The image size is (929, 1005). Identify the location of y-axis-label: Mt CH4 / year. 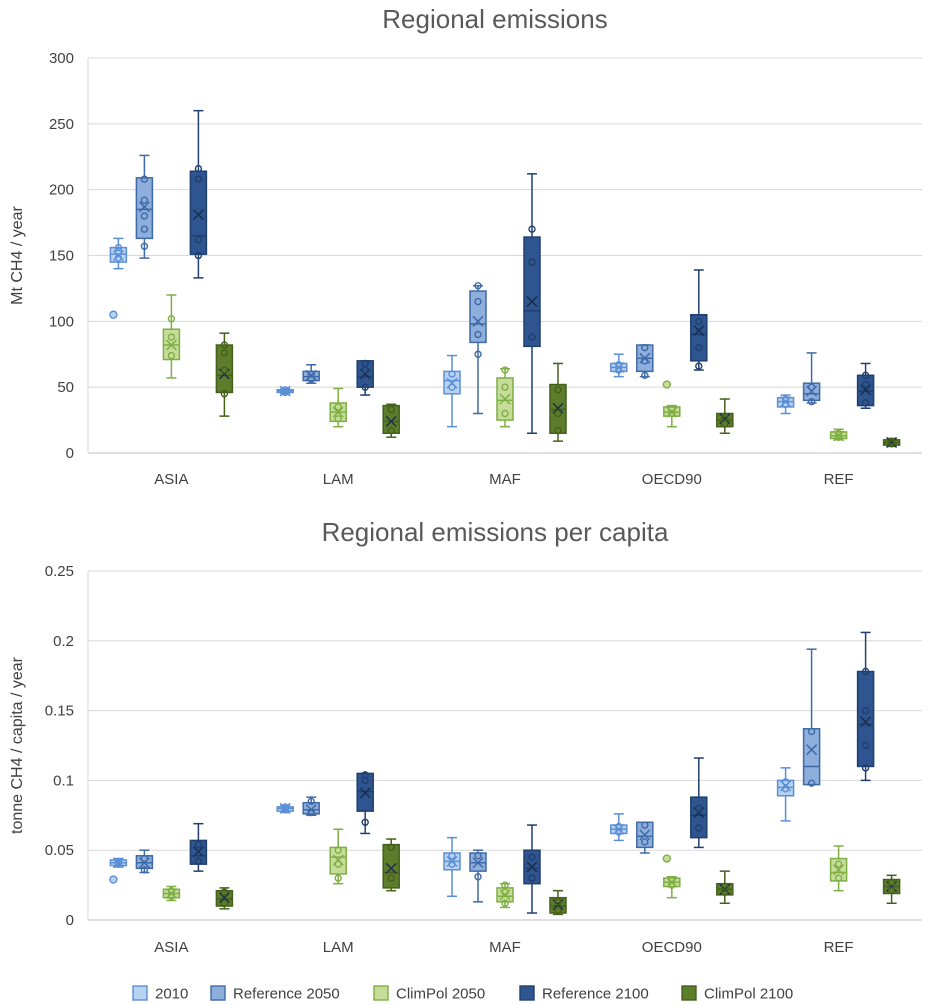
(17, 254).